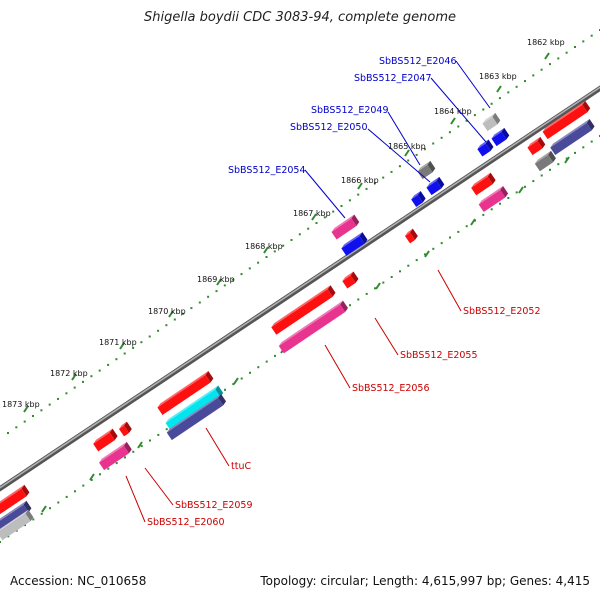 The width and height of the screenshot is (600, 600). What do you see at coordinates (417, 201) in the screenshot?
I see `gene-blue-b-face` at bounding box center [417, 201].